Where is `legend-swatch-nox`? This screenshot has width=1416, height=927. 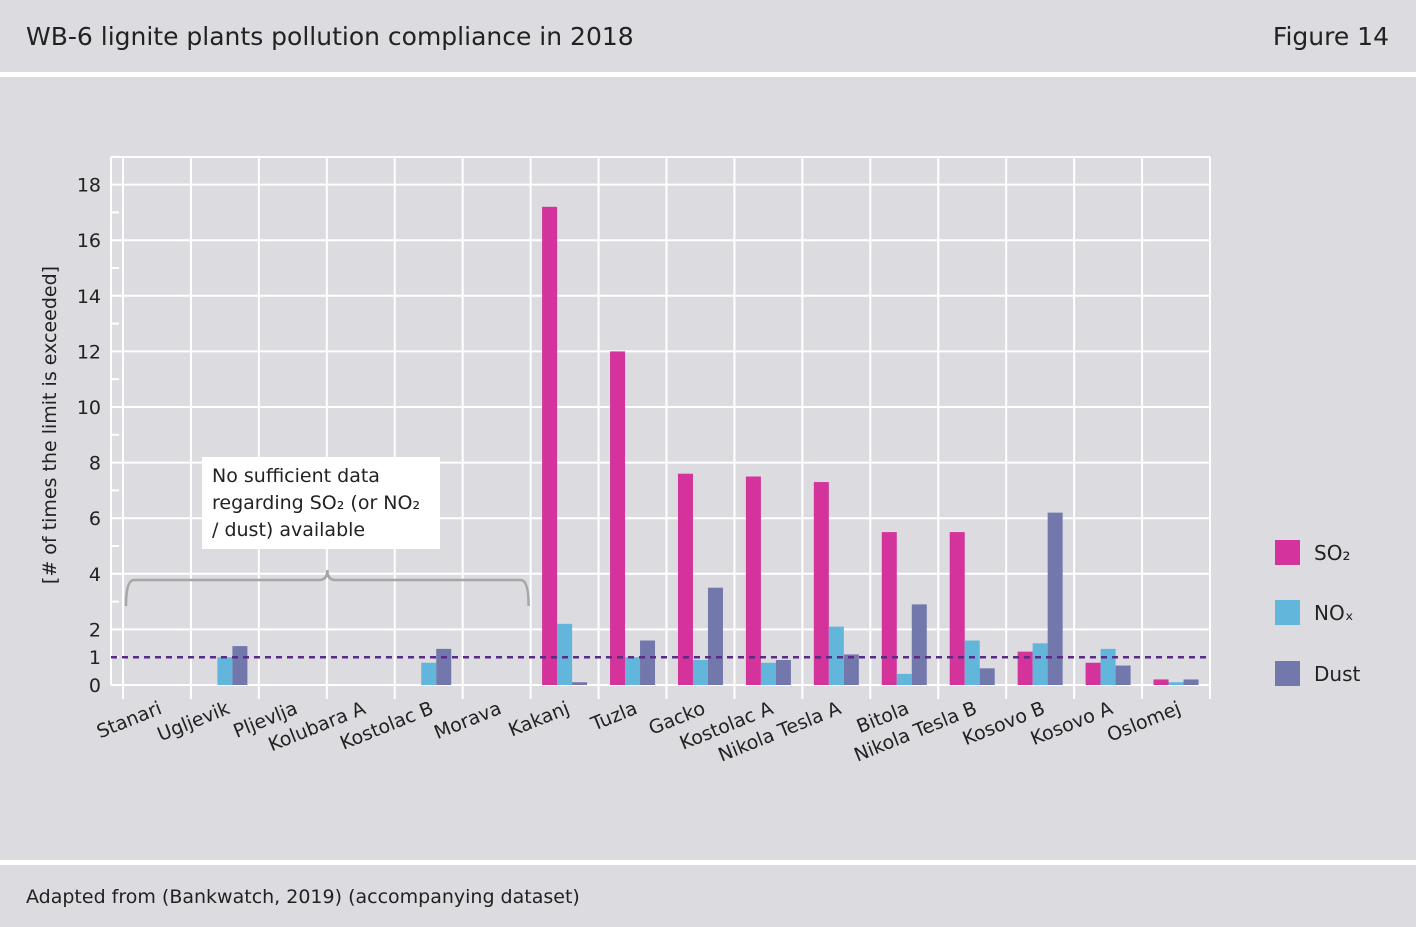
legend-swatch-nox is located at coordinates (1287, 612).